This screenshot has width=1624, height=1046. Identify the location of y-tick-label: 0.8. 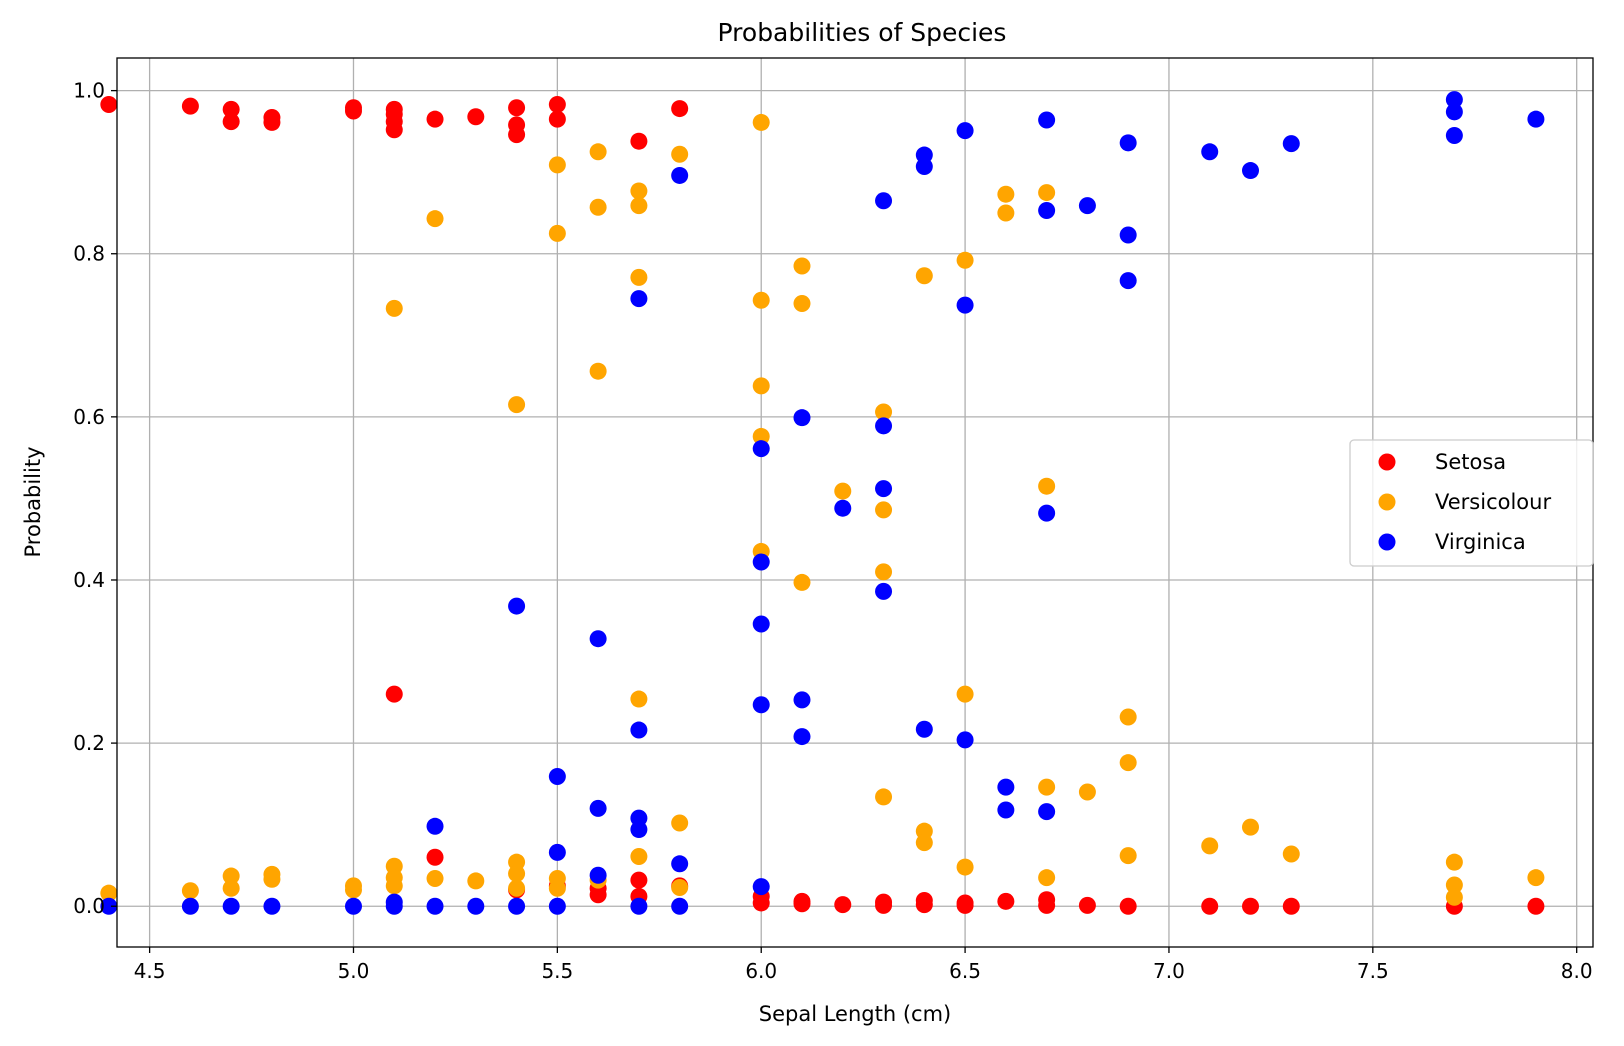
(89, 254).